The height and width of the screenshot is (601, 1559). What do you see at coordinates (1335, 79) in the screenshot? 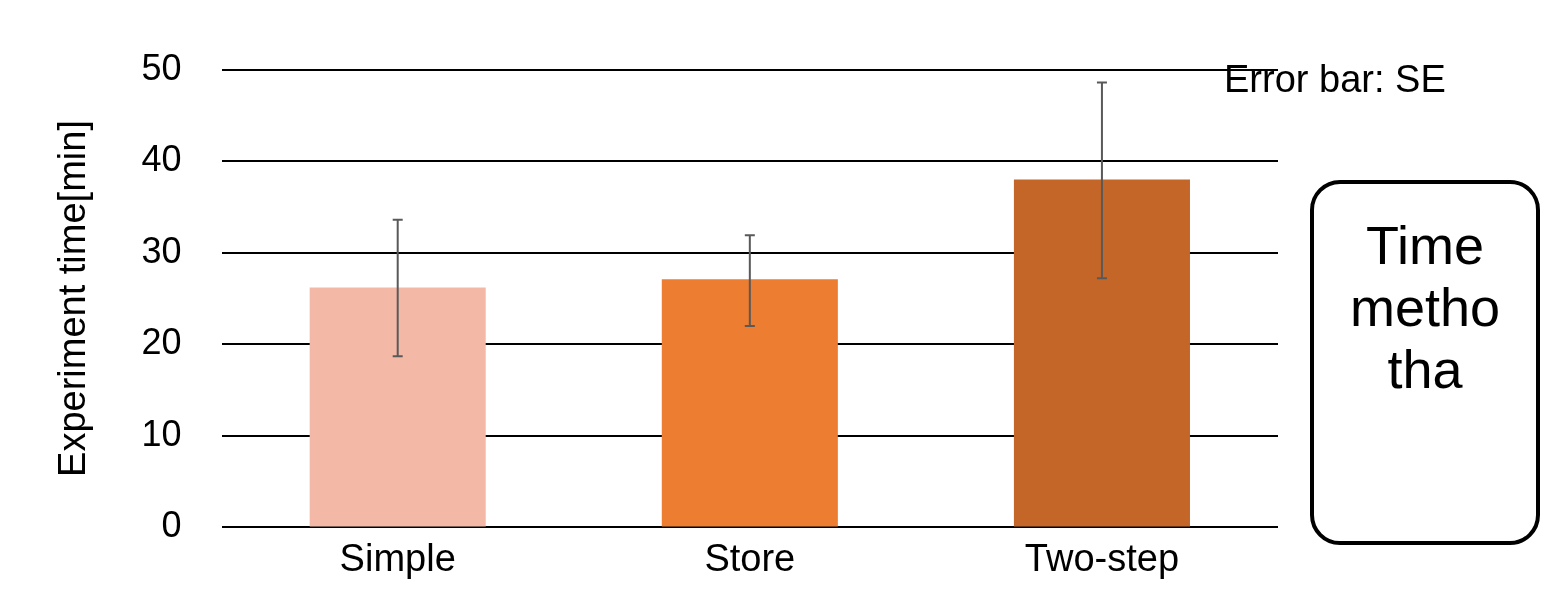
I see `annotation: Error bar: SE` at bounding box center [1335, 79].